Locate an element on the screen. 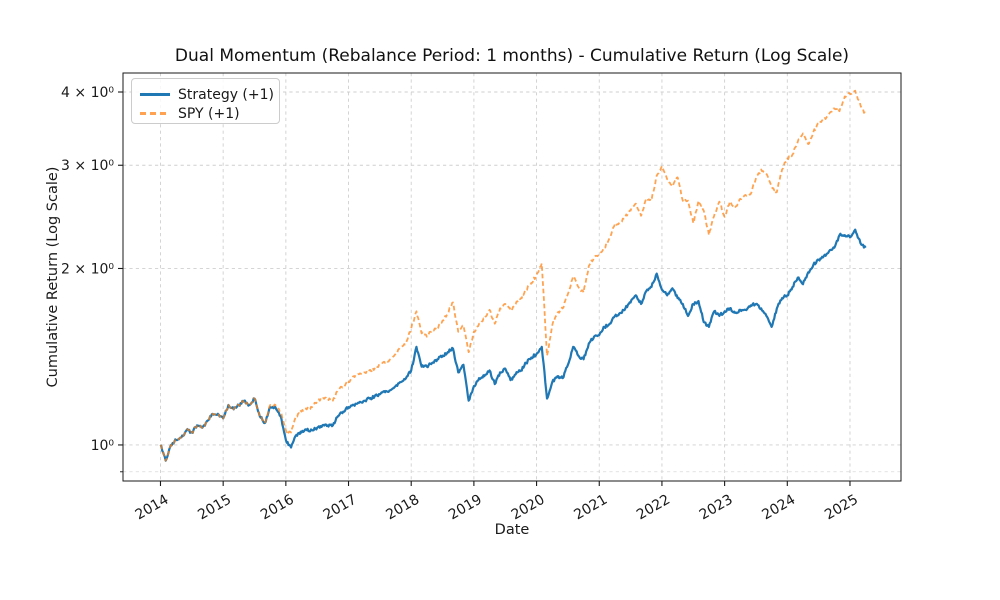  y-tick-label: 4 × 10⁰ is located at coordinates (87, 93).